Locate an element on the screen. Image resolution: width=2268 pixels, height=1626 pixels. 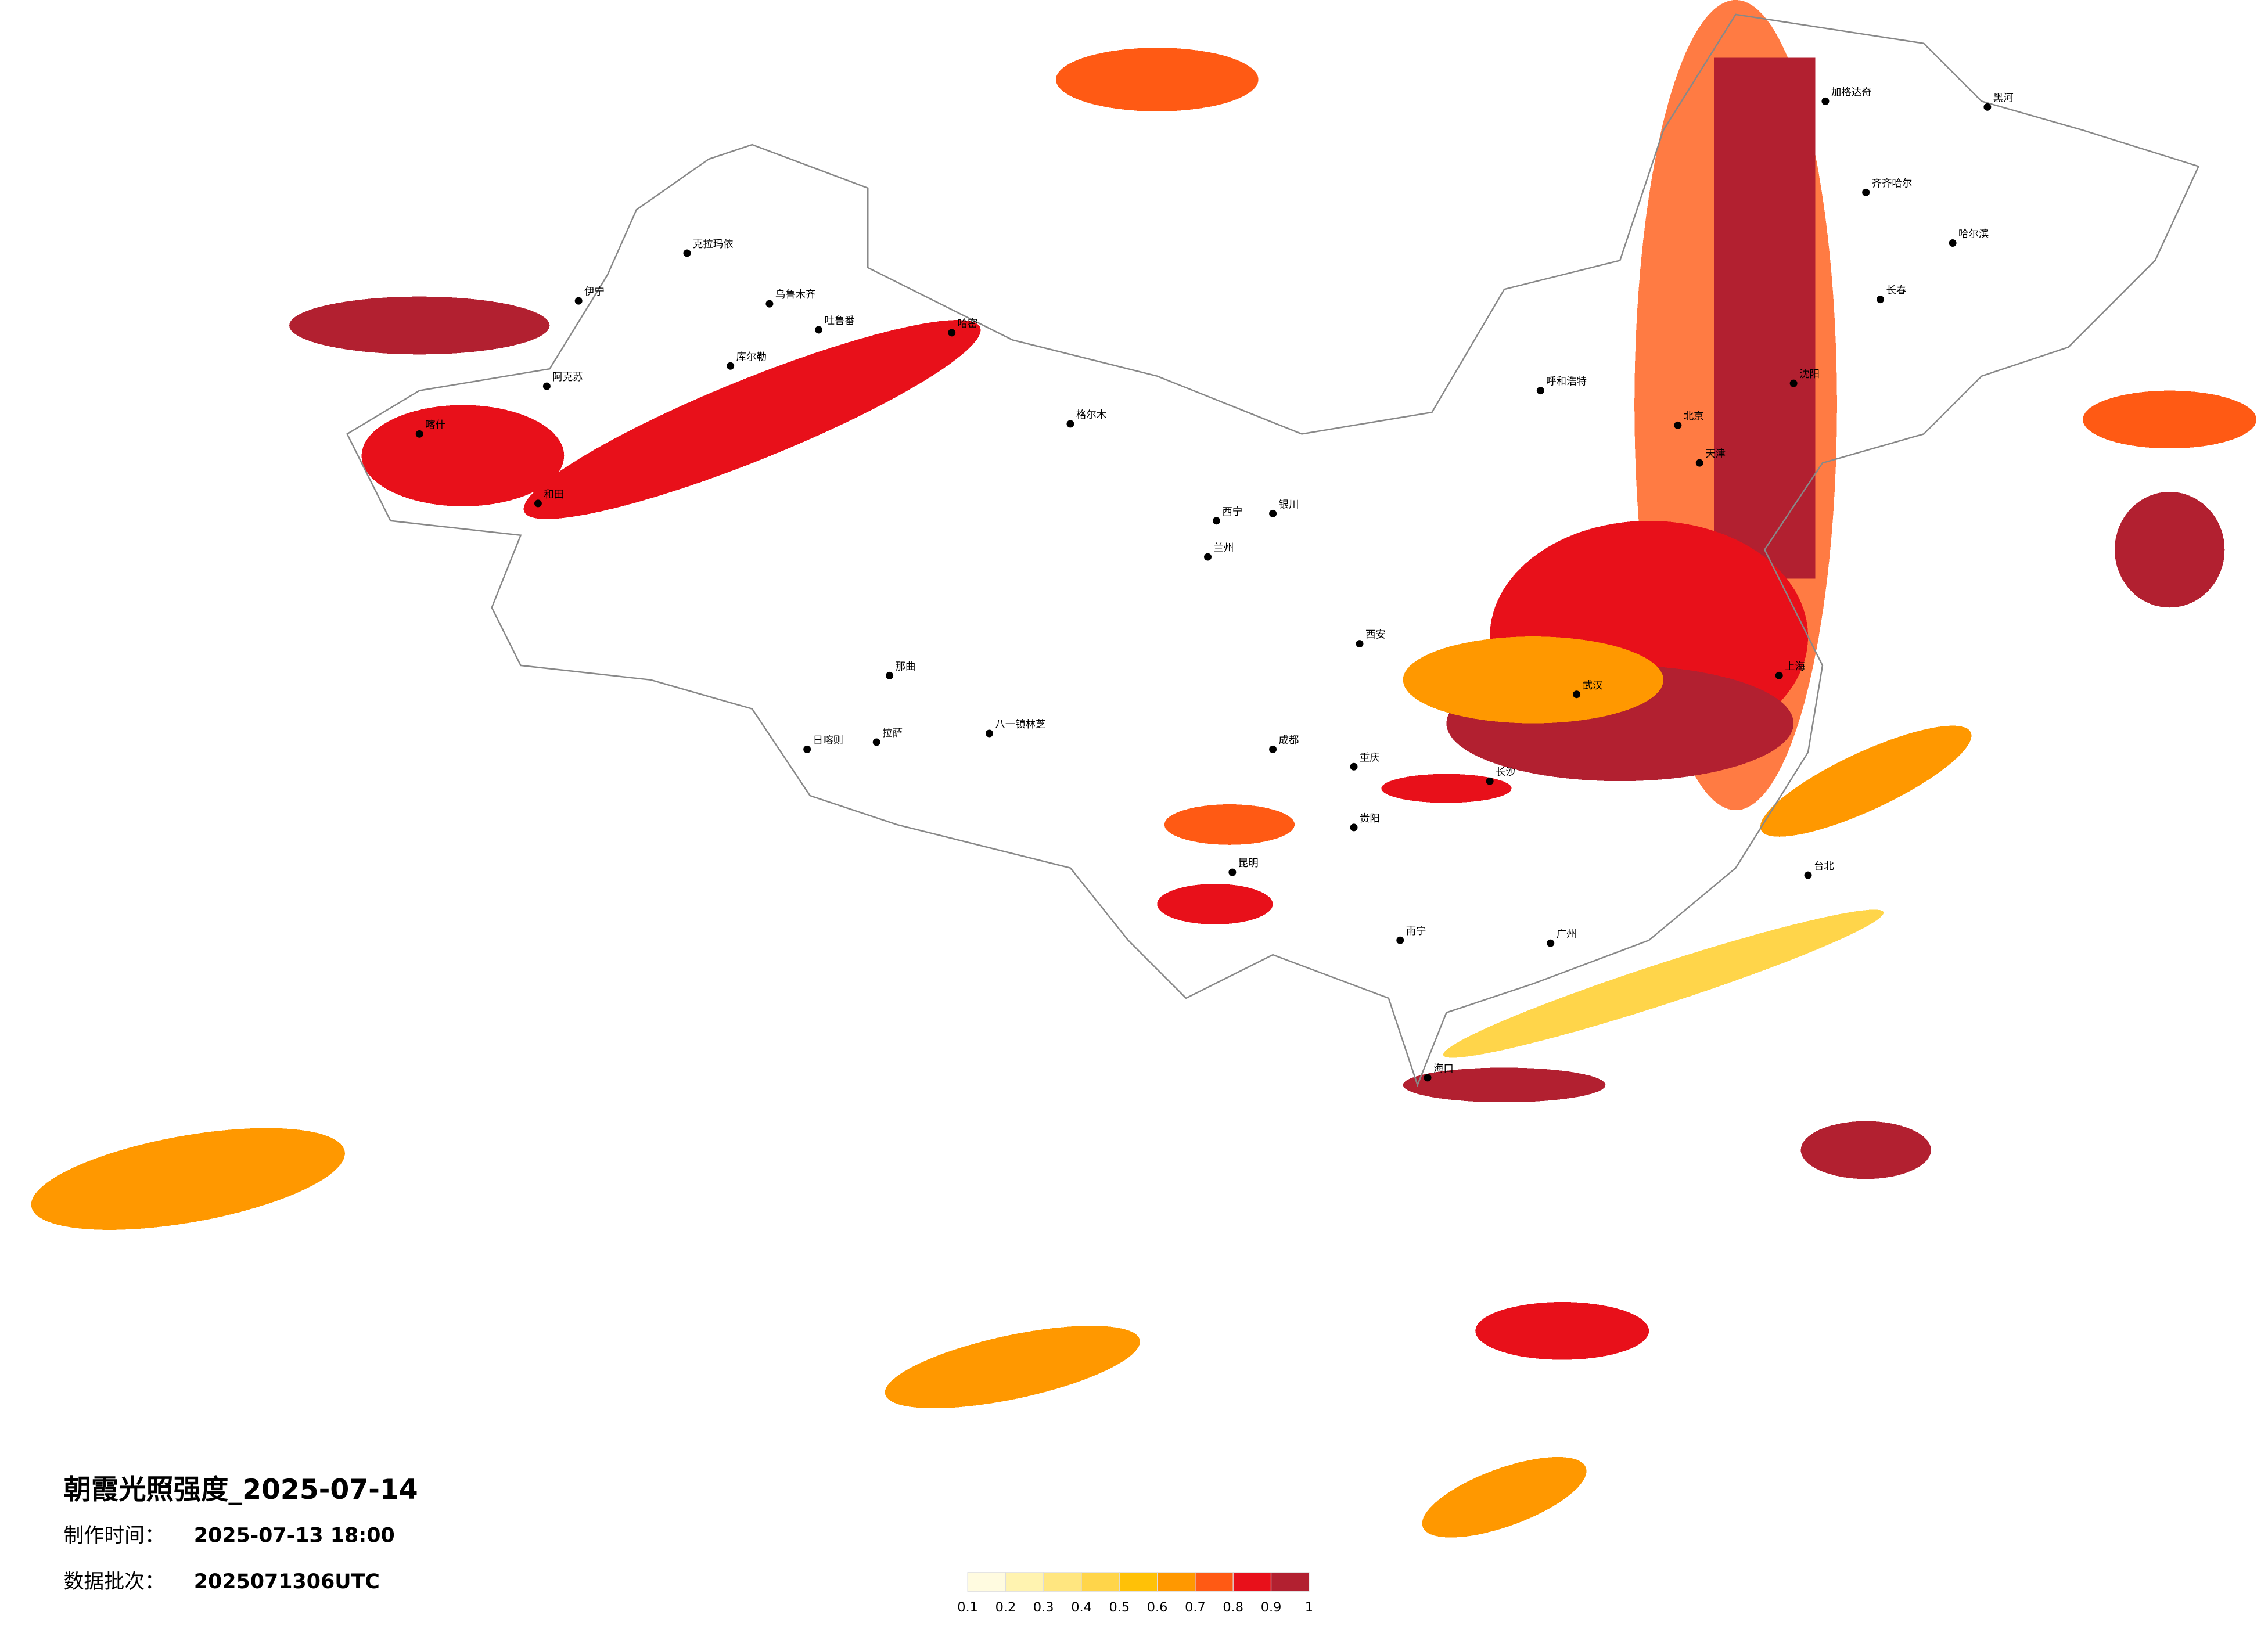
city-label: 日喀则 is located at coordinates (828, 740).